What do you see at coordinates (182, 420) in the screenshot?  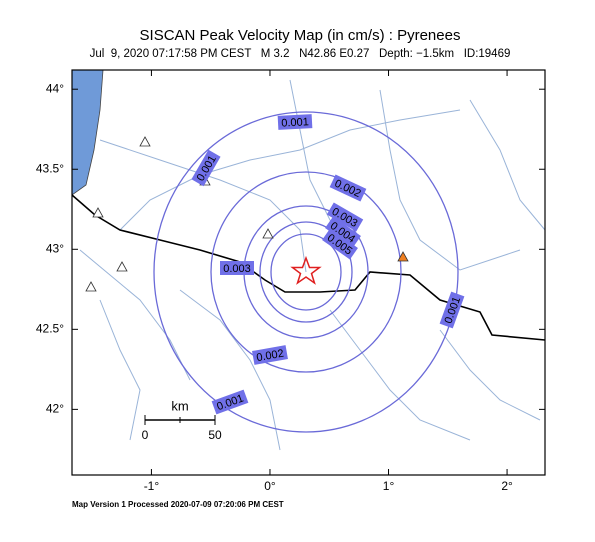 I see `scale-bar: km 0 50` at bounding box center [182, 420].